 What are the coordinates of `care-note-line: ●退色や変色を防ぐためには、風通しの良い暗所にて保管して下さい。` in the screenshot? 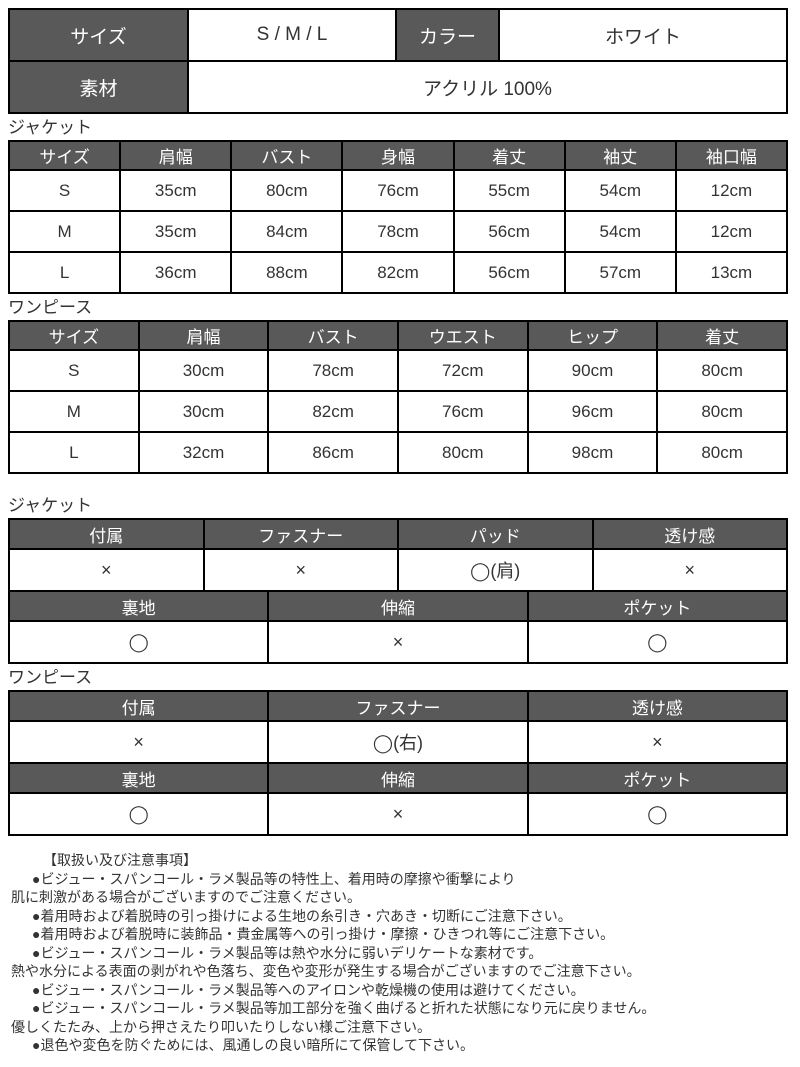 It's located at (253, 1045).